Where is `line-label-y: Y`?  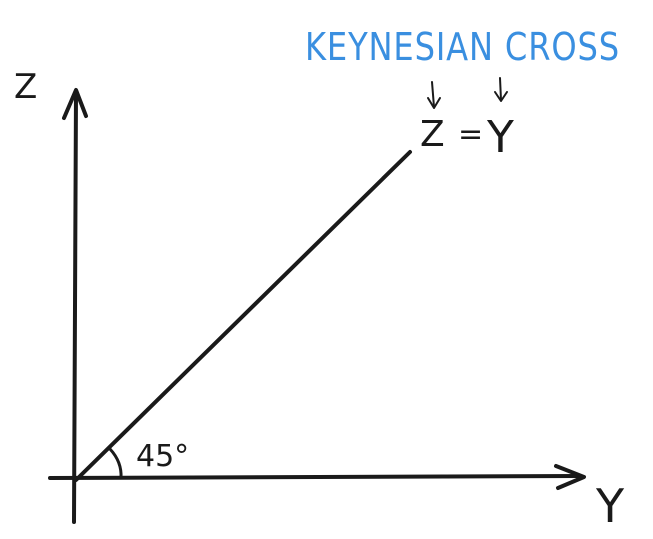 line-label-y: Y is located at coordinates (500, 137).